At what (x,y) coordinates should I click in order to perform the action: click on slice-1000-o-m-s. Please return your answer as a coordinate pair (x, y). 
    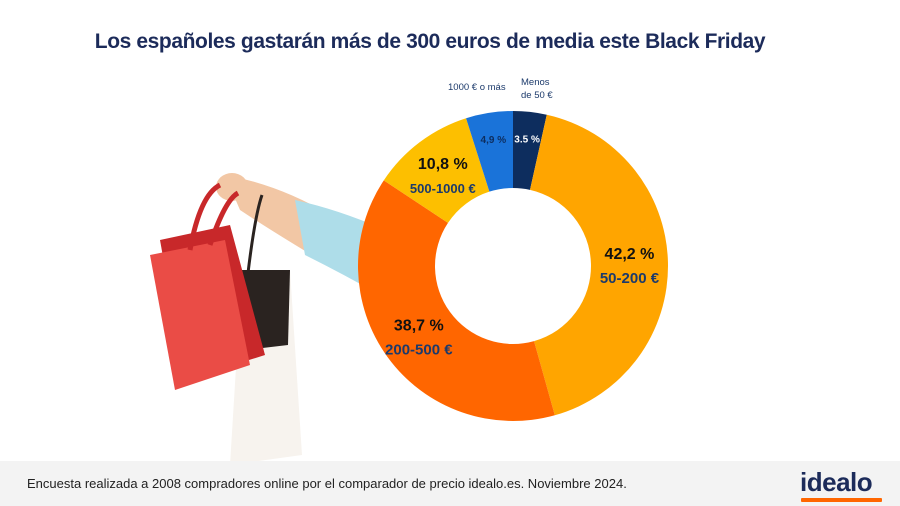
    Looking at the image, I should click on (489, 151).